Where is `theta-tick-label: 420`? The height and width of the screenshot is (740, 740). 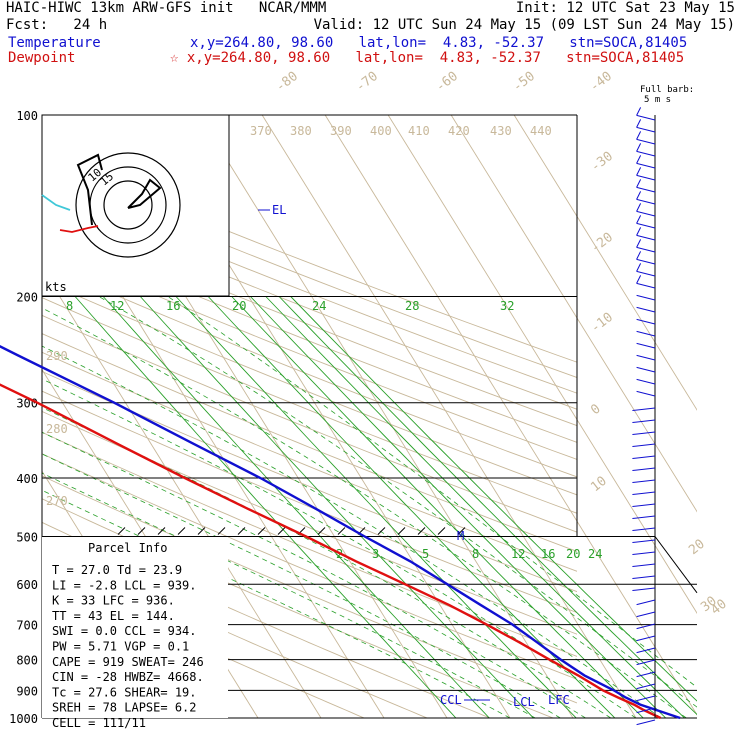
theta-tick-label: 420 is located at coordinates (459, 131).